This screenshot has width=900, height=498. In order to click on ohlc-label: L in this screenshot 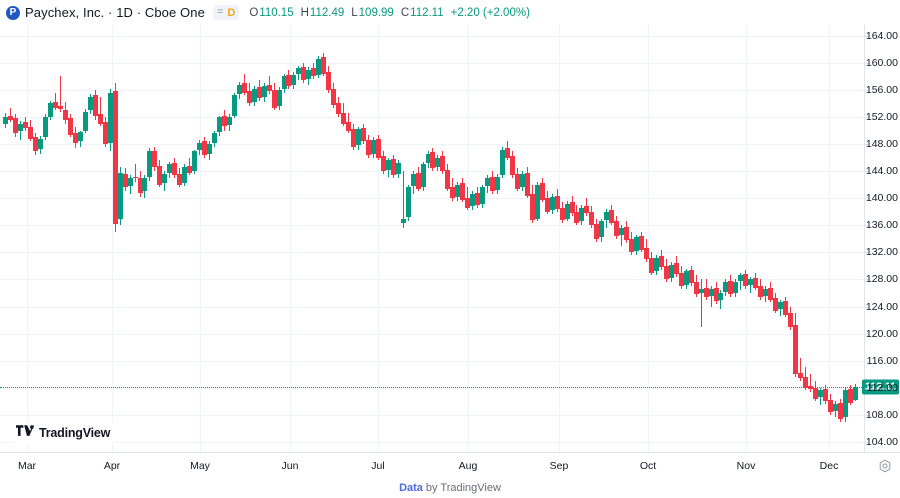, I will do `click(354, 12)`.